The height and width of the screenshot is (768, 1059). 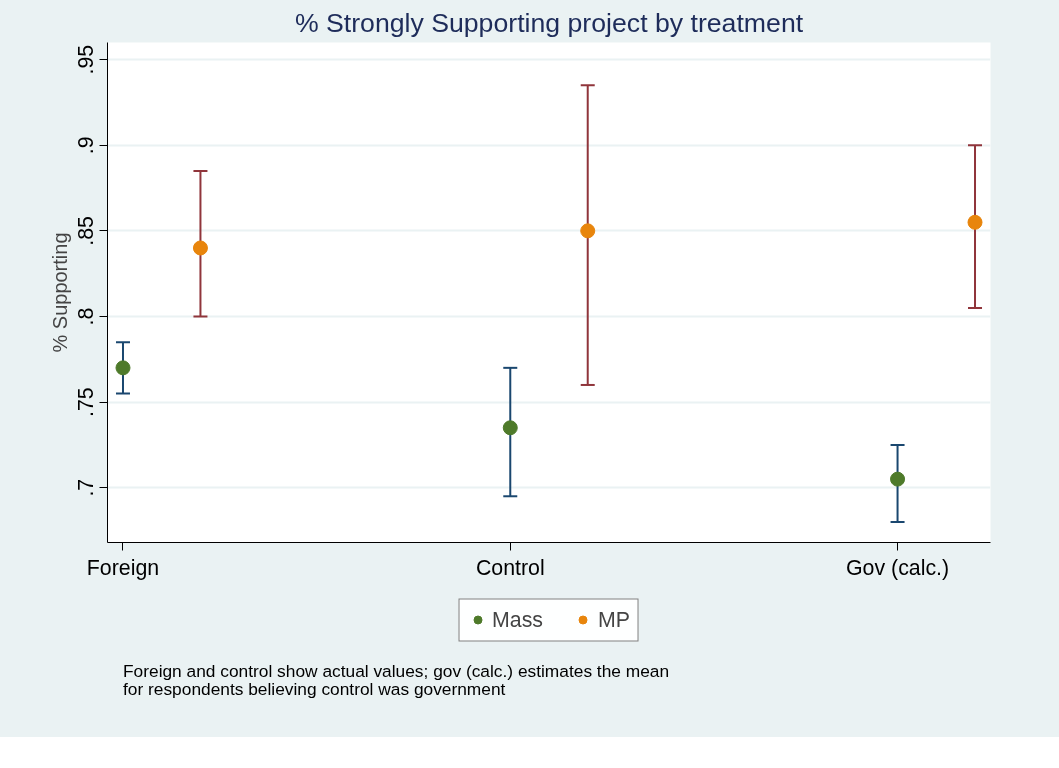 I want to click on y-tick-label: .85, so click(x=86, y=231).